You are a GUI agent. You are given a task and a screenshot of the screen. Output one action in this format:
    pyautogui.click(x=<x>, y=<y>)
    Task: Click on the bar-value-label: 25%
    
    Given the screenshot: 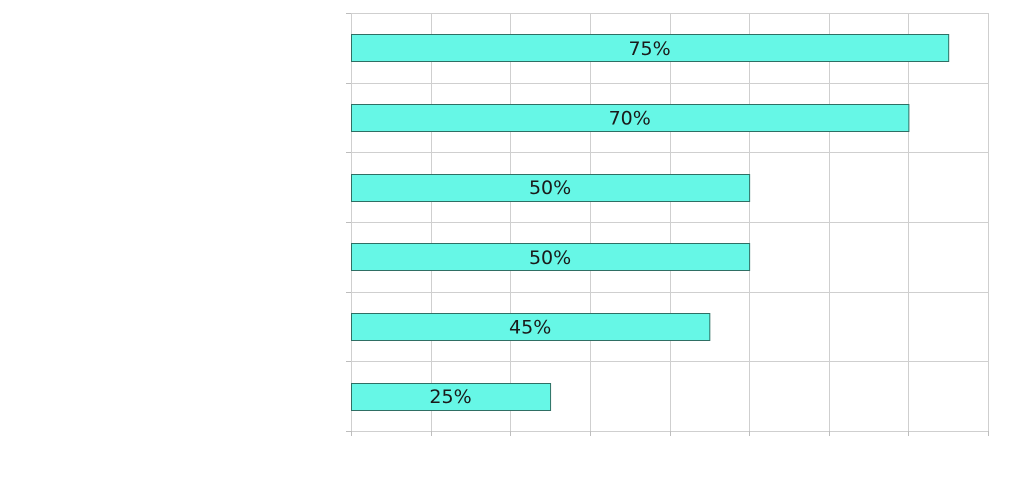 What is the action you would take?
    pyautogui.click(x=450, y=397)
    